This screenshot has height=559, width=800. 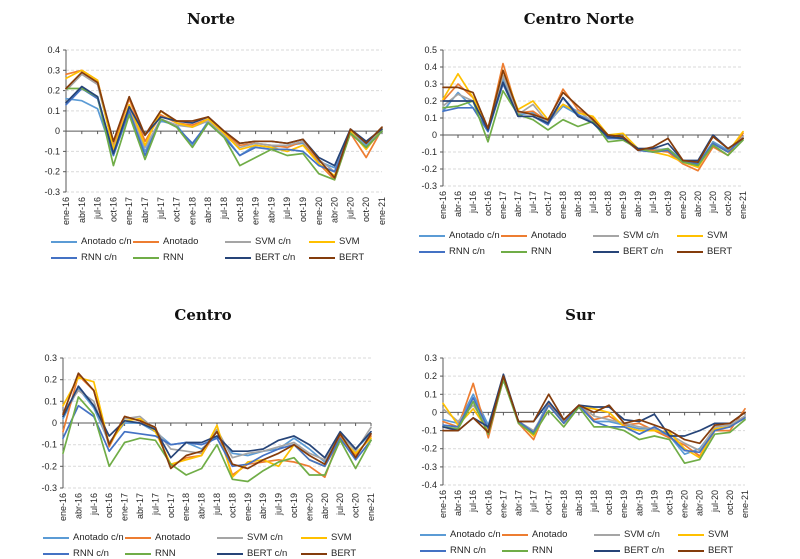 What do you see at coordinates (430, 50) in the screenshot?
I see `svg-text: 0.5` at bounding box center [430, 50].